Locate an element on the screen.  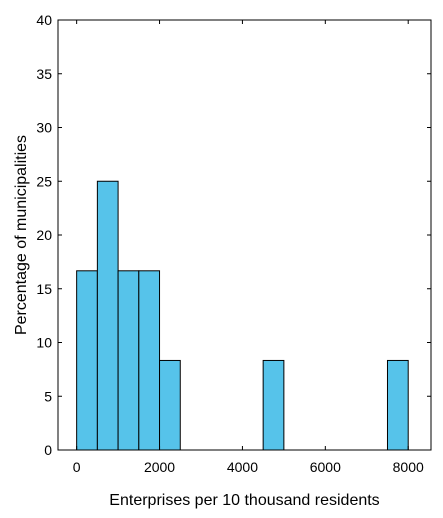
y-tick-label-5: 25 is located at coordinates (44, 181).